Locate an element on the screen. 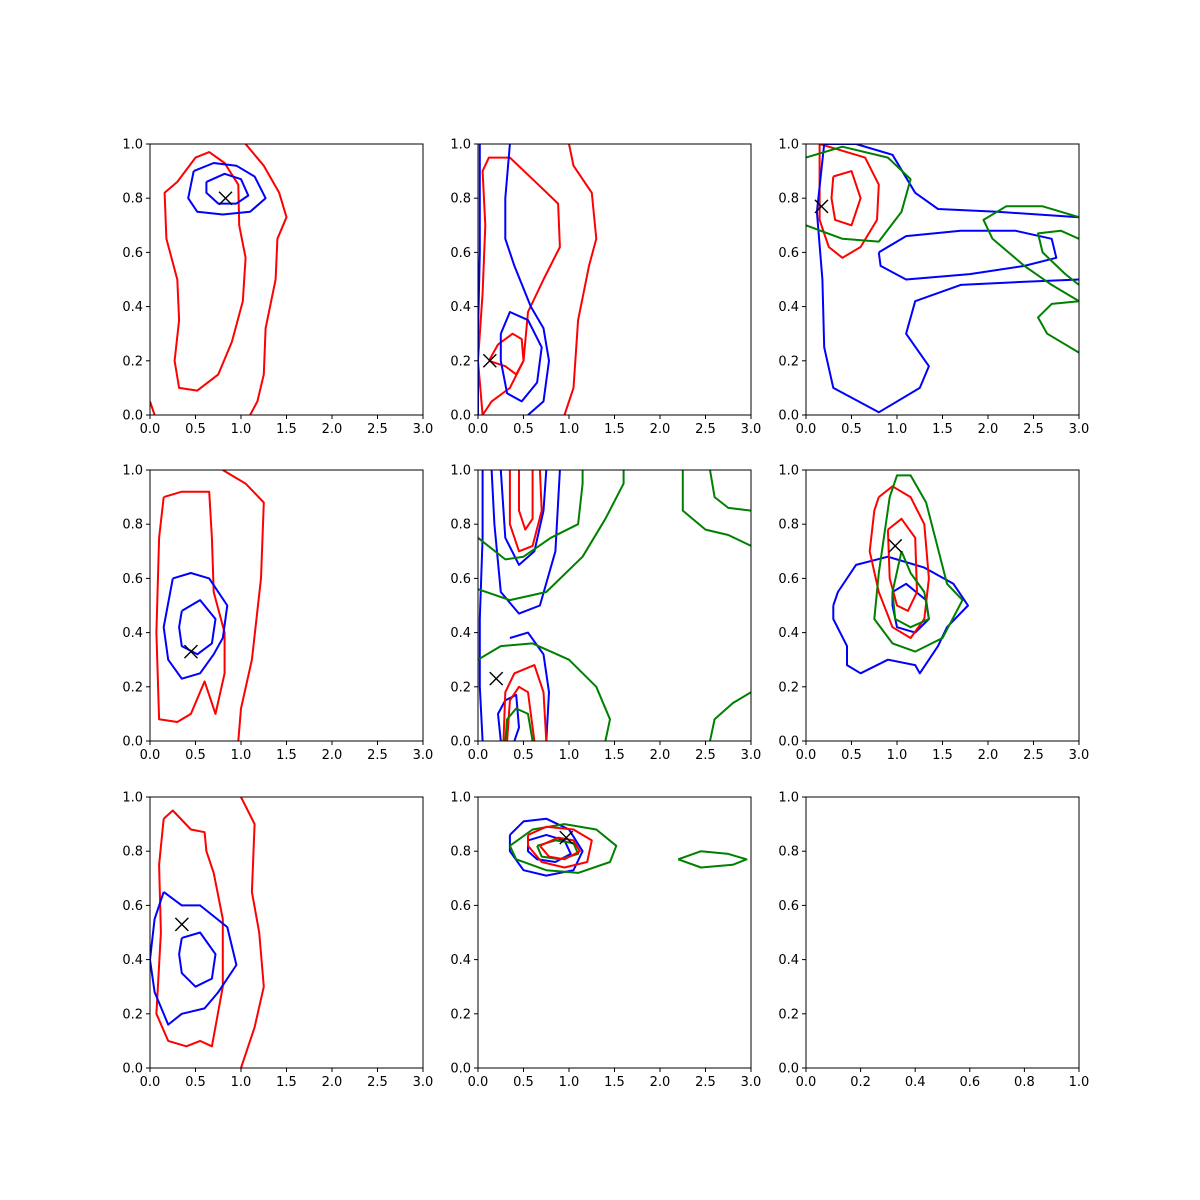 This screenshot has width=1200, height=1200. x-tick-label: 0.4 is located at coordinates (915, 1082).